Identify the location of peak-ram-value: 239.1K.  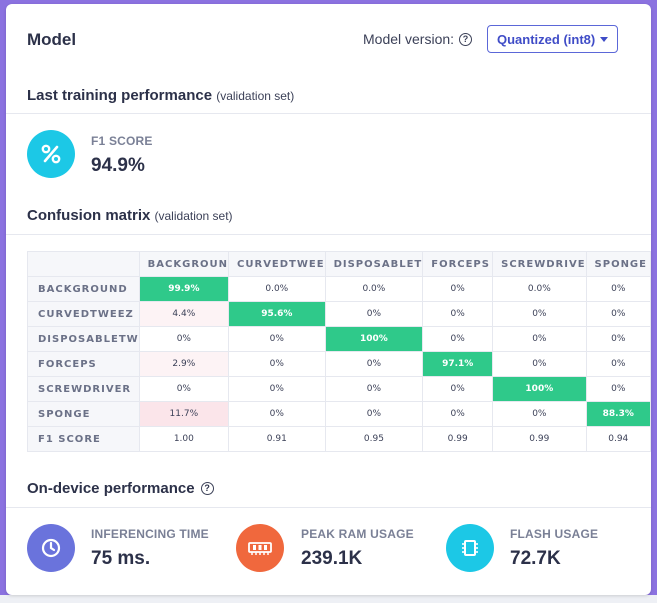
(332, 558).